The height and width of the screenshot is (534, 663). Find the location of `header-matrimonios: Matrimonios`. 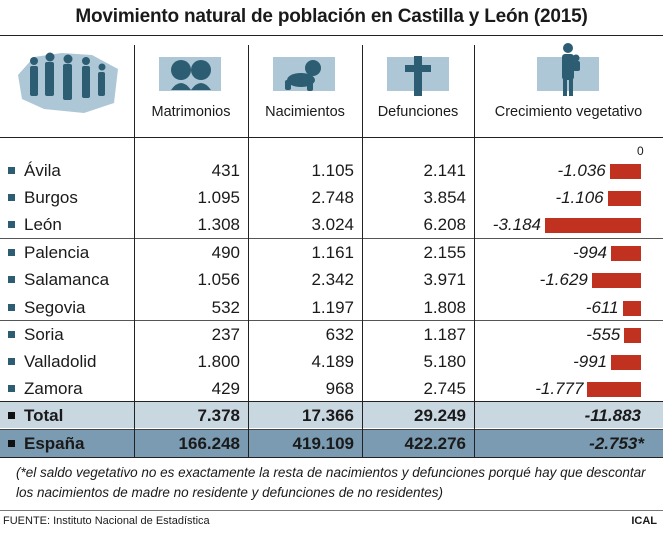

header-matrimonios: Matrimonios is located at coordinates (191, 112).